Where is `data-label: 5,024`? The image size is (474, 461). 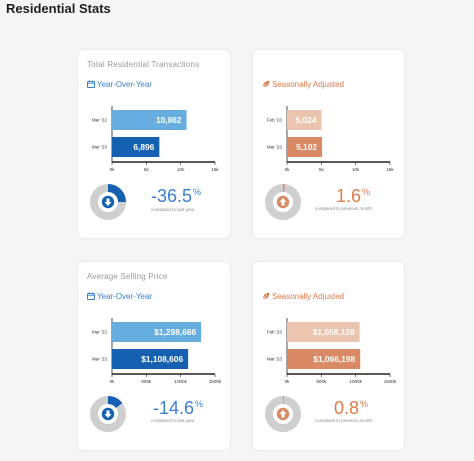
data-label: 5,024 is located at coordinates (306, 120).